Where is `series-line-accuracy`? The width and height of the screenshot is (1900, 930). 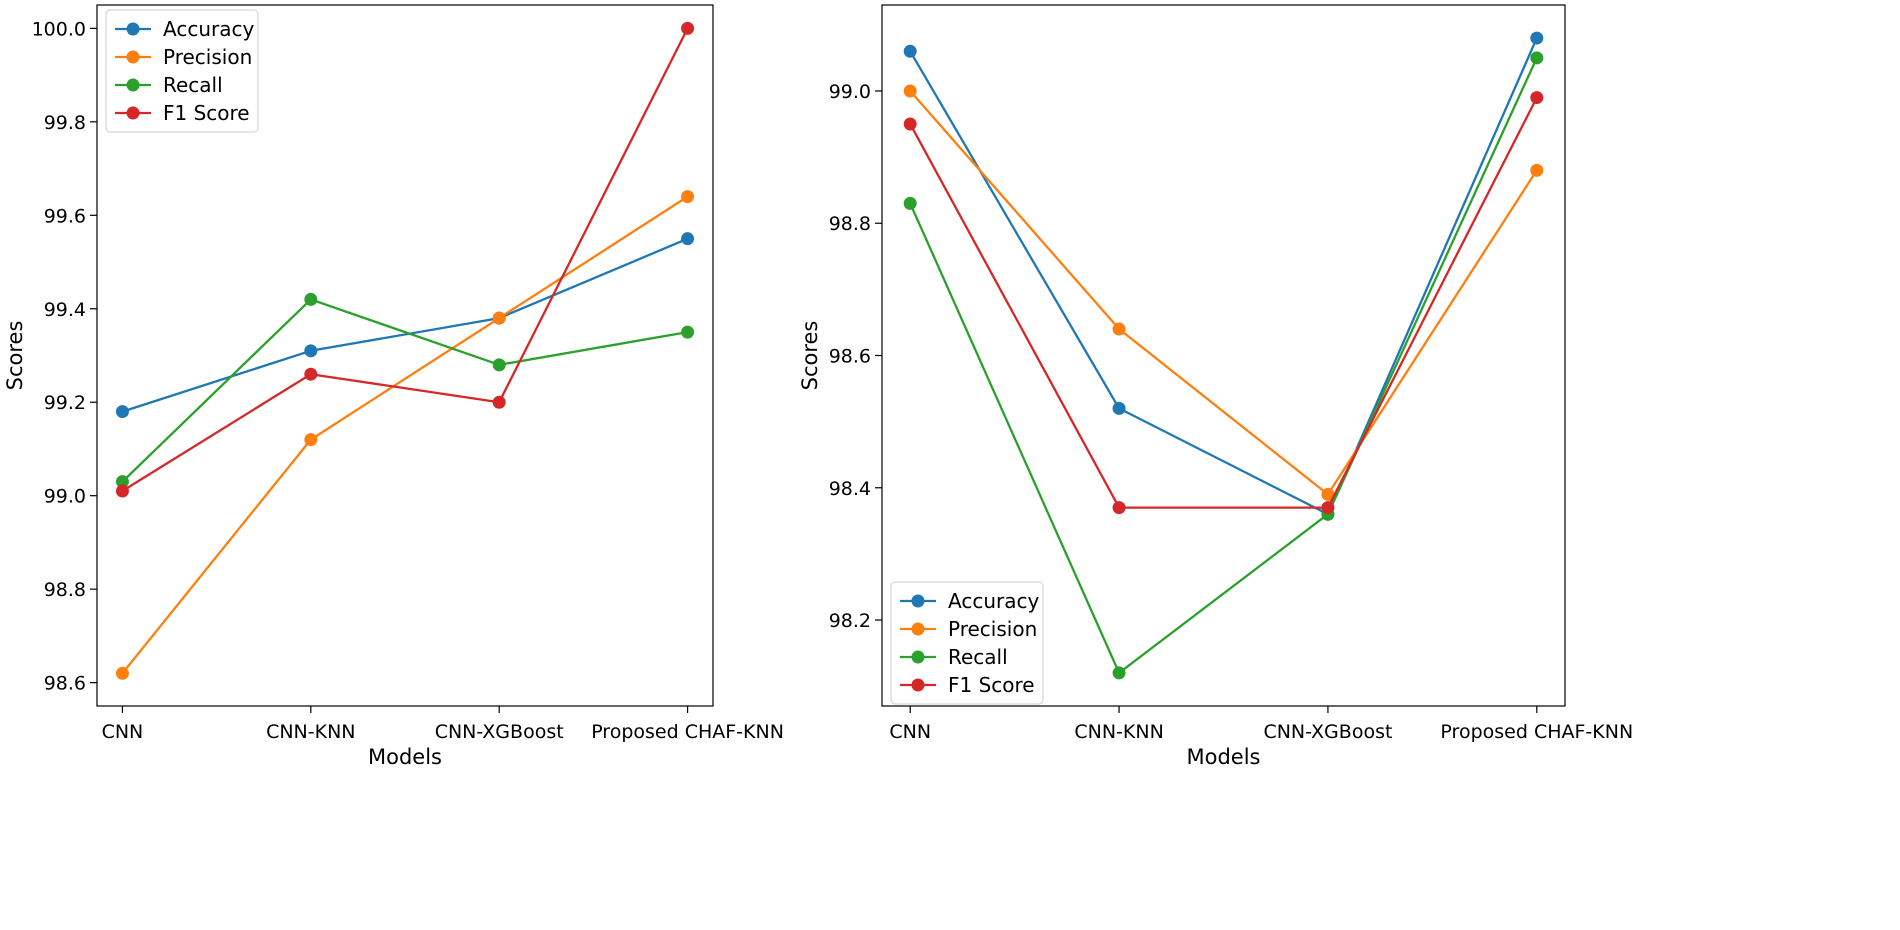 series-line-accuracy is located at coordinates (405, 325).